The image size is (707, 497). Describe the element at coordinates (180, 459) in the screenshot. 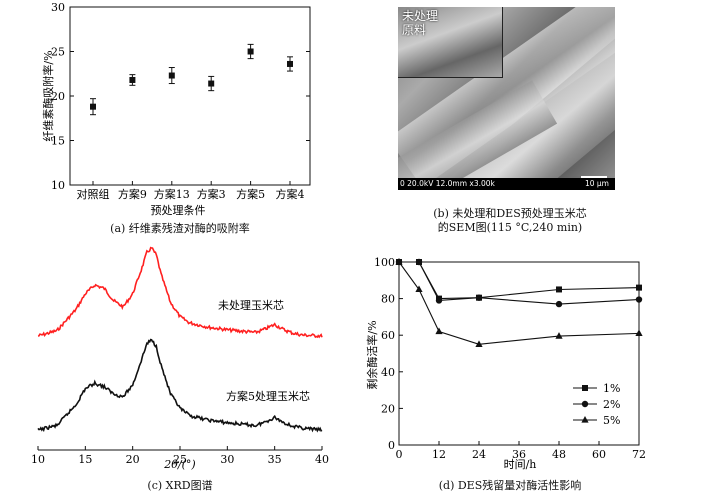

I see `x-tick-label: 25` at that location.